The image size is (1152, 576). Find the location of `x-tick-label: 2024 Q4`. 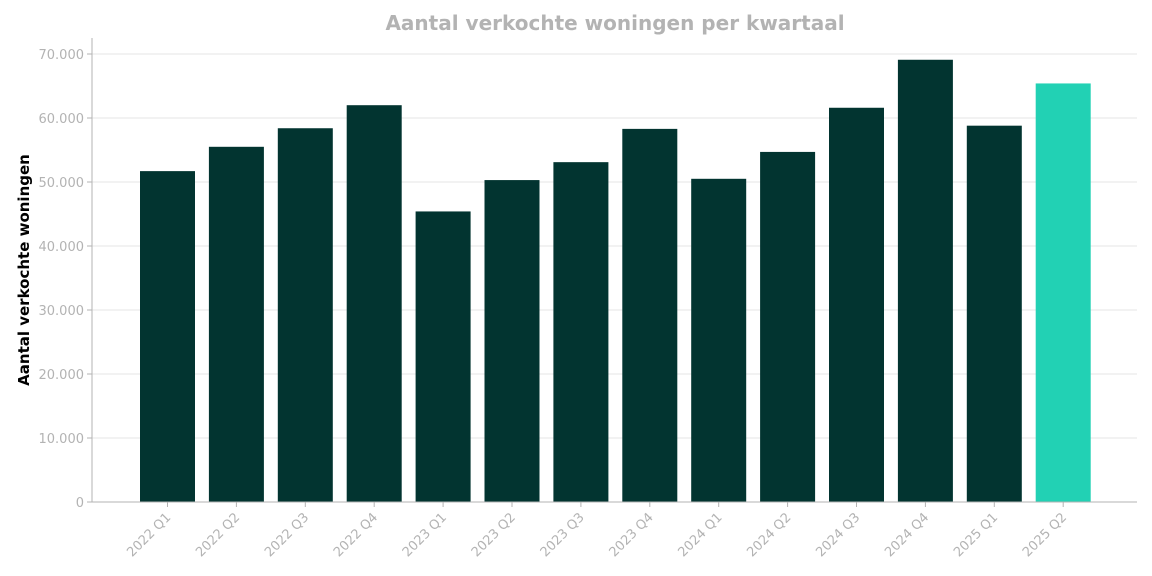

x-tick-label: 2024 Q4 is located at coordinates (907, 535).